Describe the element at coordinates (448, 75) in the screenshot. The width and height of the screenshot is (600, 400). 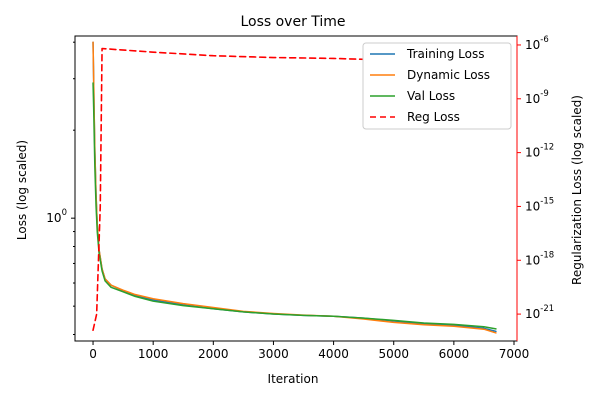
I see `legend-dynamic-loss-label: Dynamic Loss` at that location.